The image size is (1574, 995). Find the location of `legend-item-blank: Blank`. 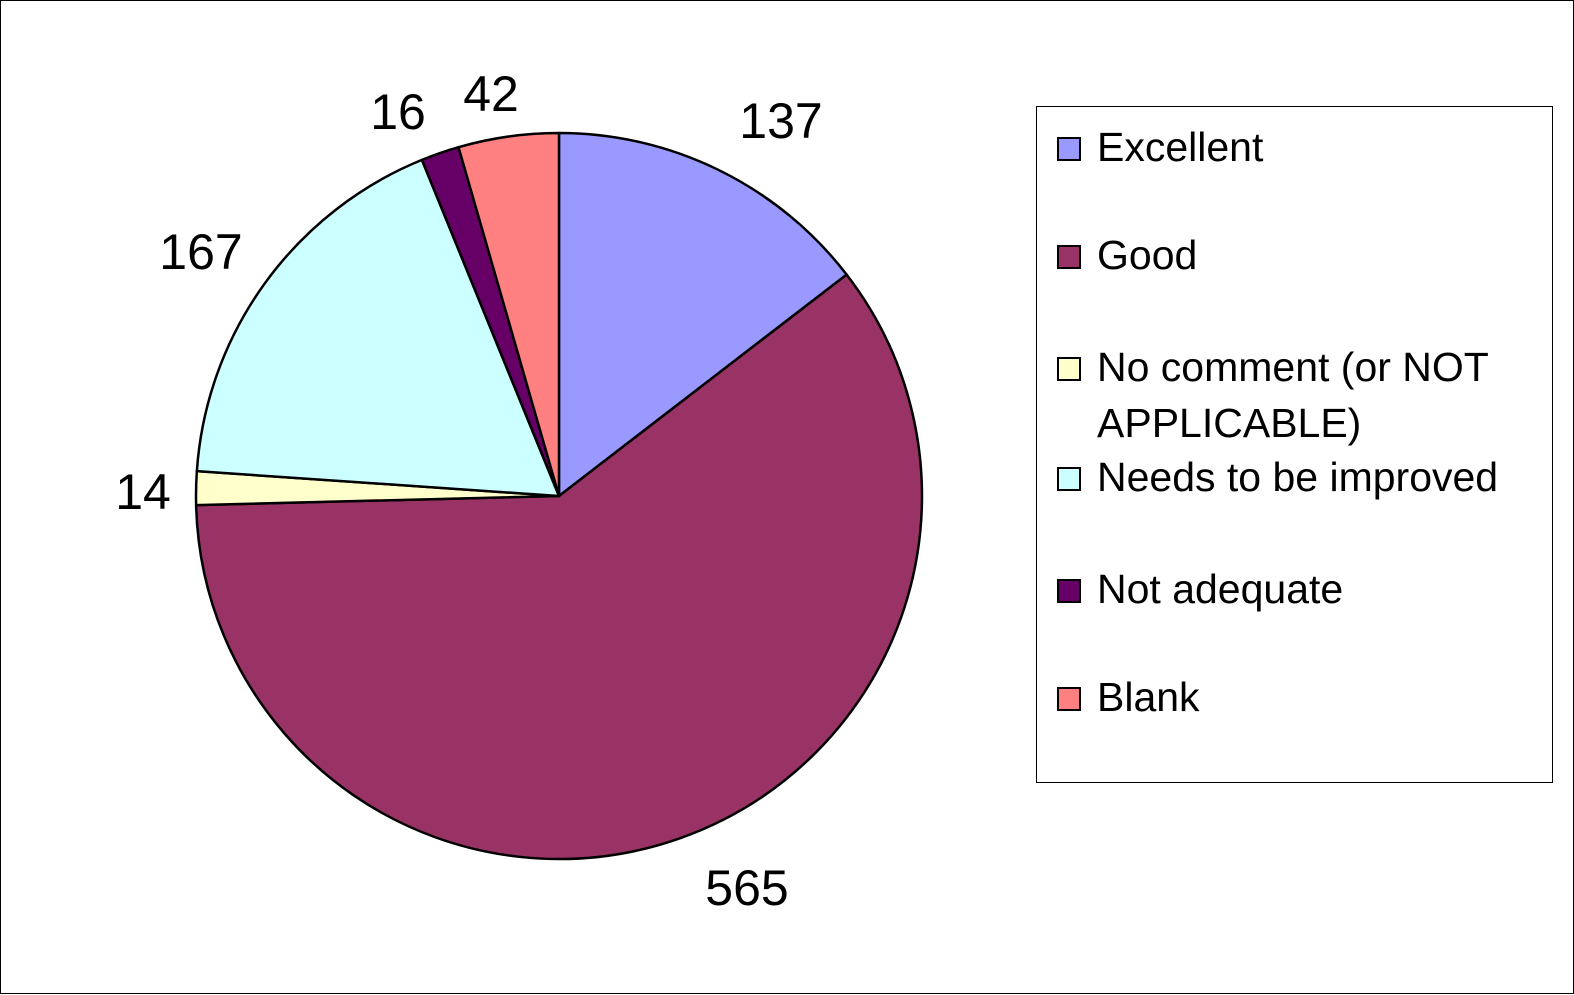

legend-item-blank: Blank is located at coordinates (1302, 697).